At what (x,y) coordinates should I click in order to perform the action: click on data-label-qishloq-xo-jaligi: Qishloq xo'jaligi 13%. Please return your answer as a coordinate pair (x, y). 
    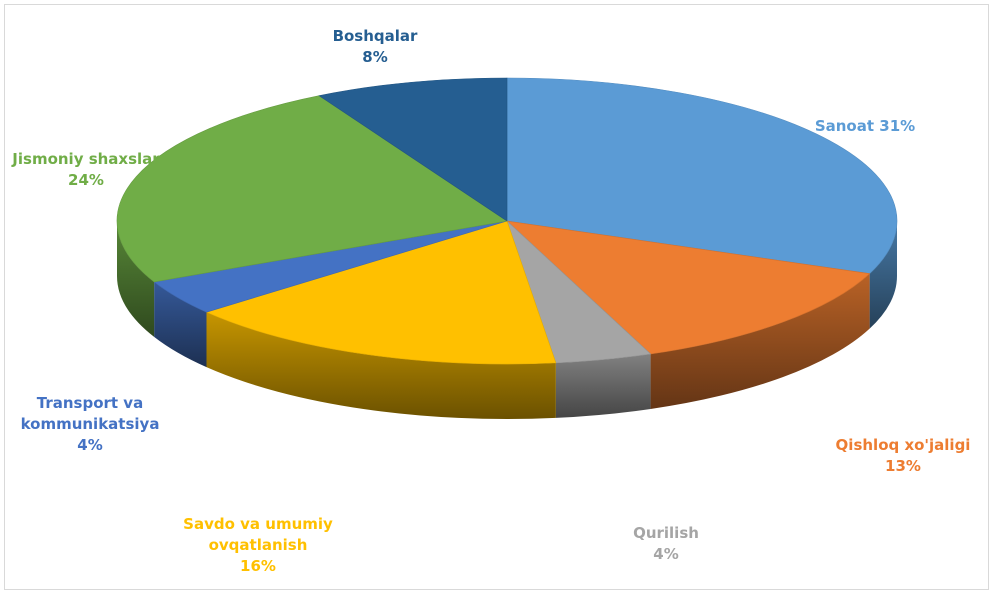
    Looking at the image, I should click on (903, 455).